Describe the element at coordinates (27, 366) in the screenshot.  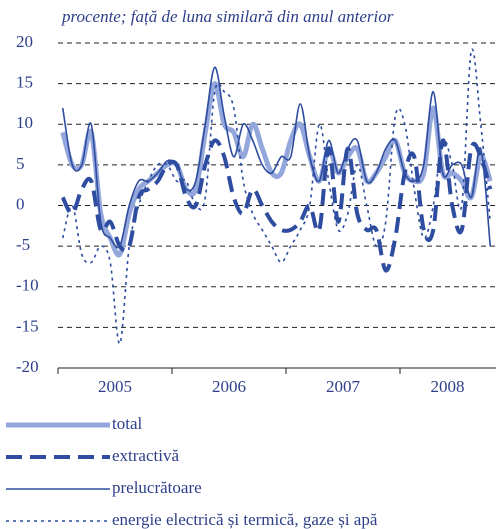
I see `y-tick-label: -20` at that location.